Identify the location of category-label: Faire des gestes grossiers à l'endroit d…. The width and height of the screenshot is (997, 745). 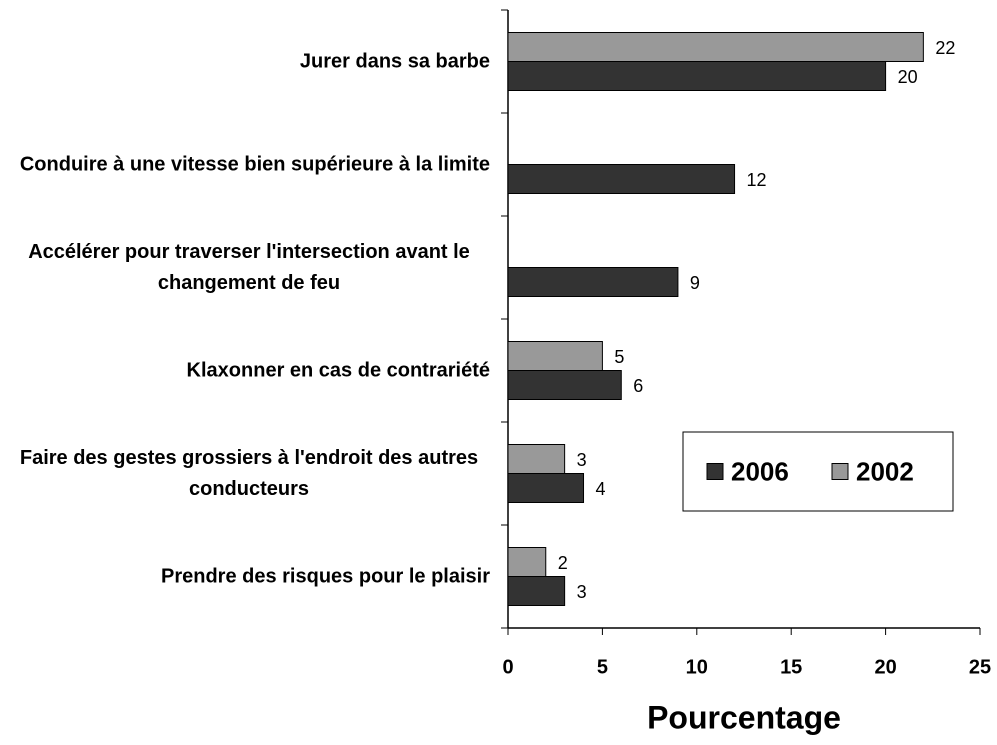
(245, 474).